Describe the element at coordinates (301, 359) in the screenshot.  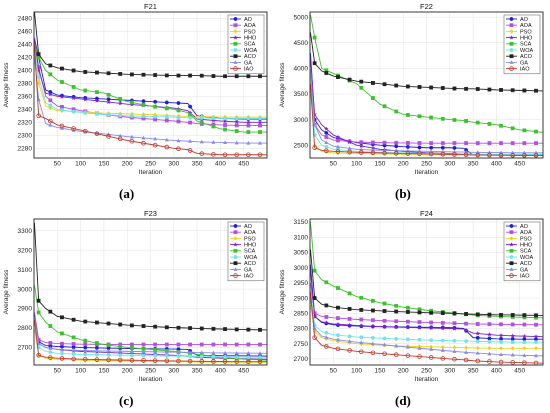
I see `y-tick-label: 2700` at that location.